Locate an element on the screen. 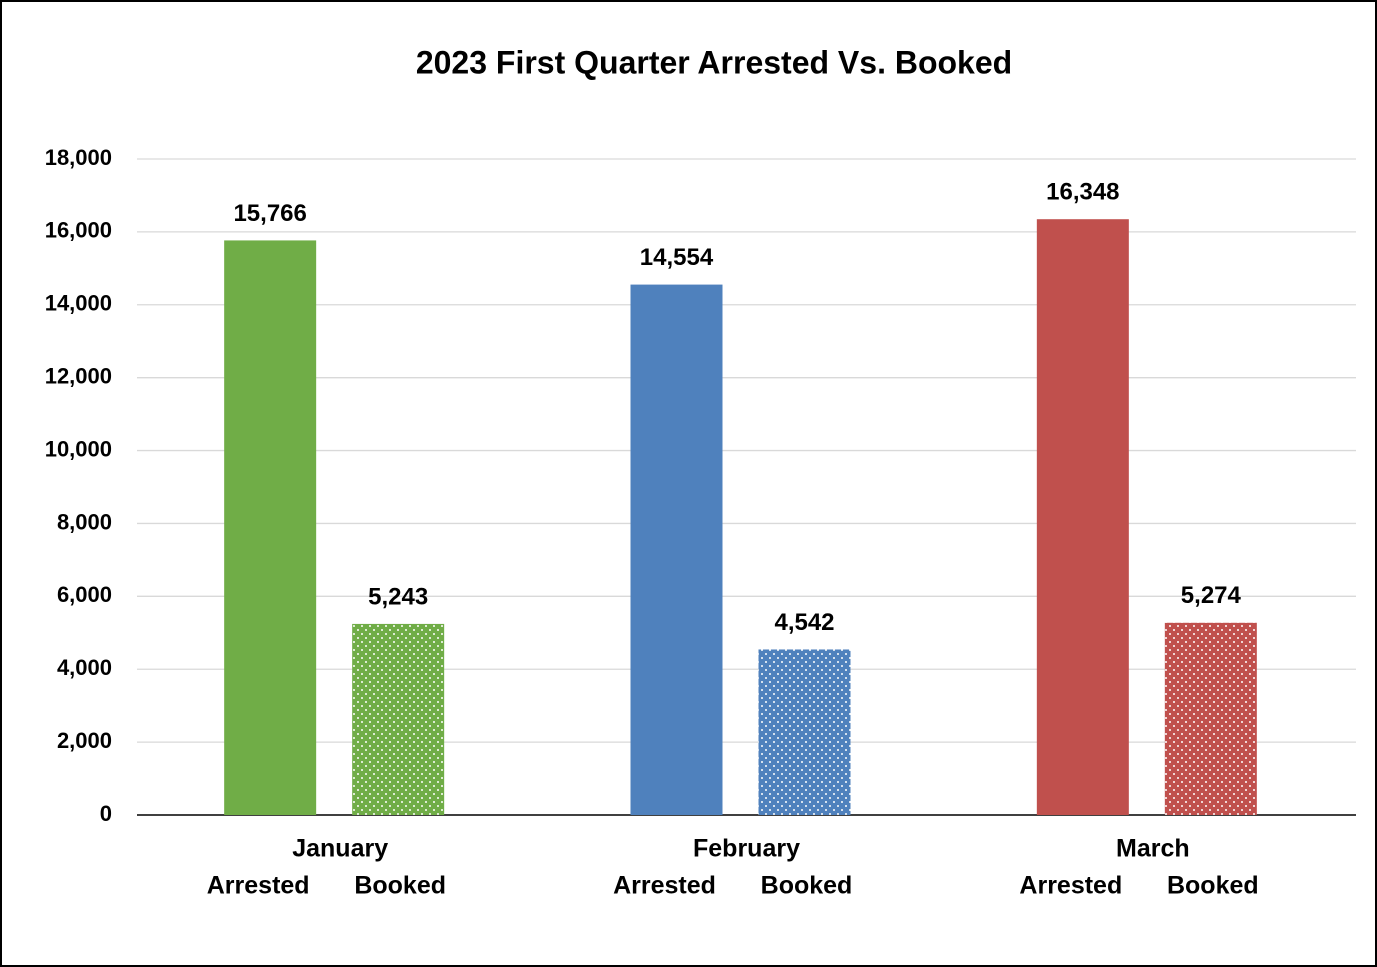 Image resolution: width=1377 pixels, height=967 pixels. value-label: 14,554 is located at coordinates (677, 257).